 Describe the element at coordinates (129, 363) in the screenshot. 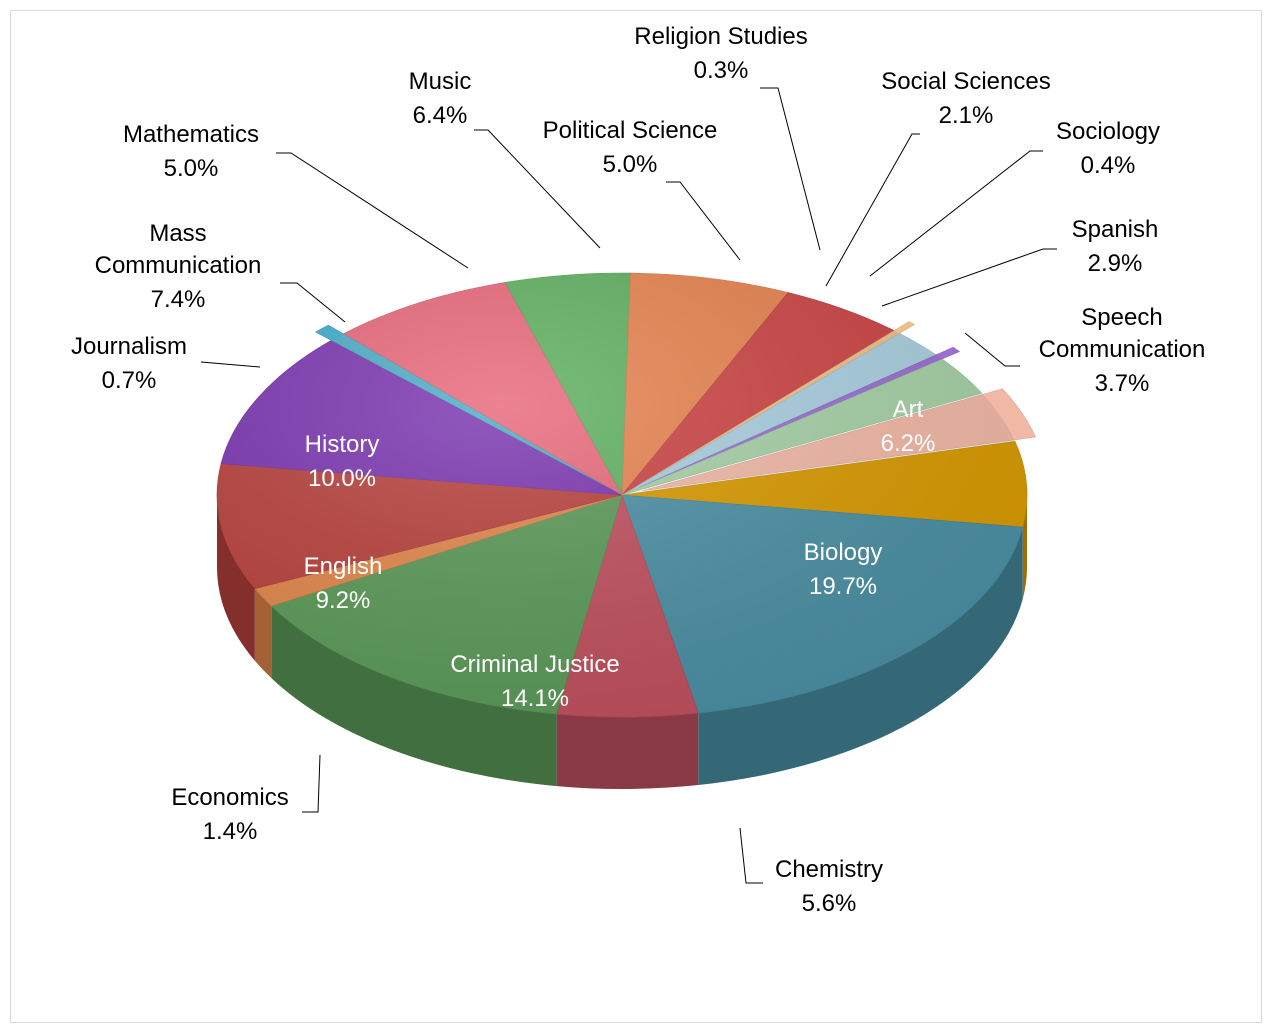

I see `data-label-journalism: Journalism 0.7%` at that location.